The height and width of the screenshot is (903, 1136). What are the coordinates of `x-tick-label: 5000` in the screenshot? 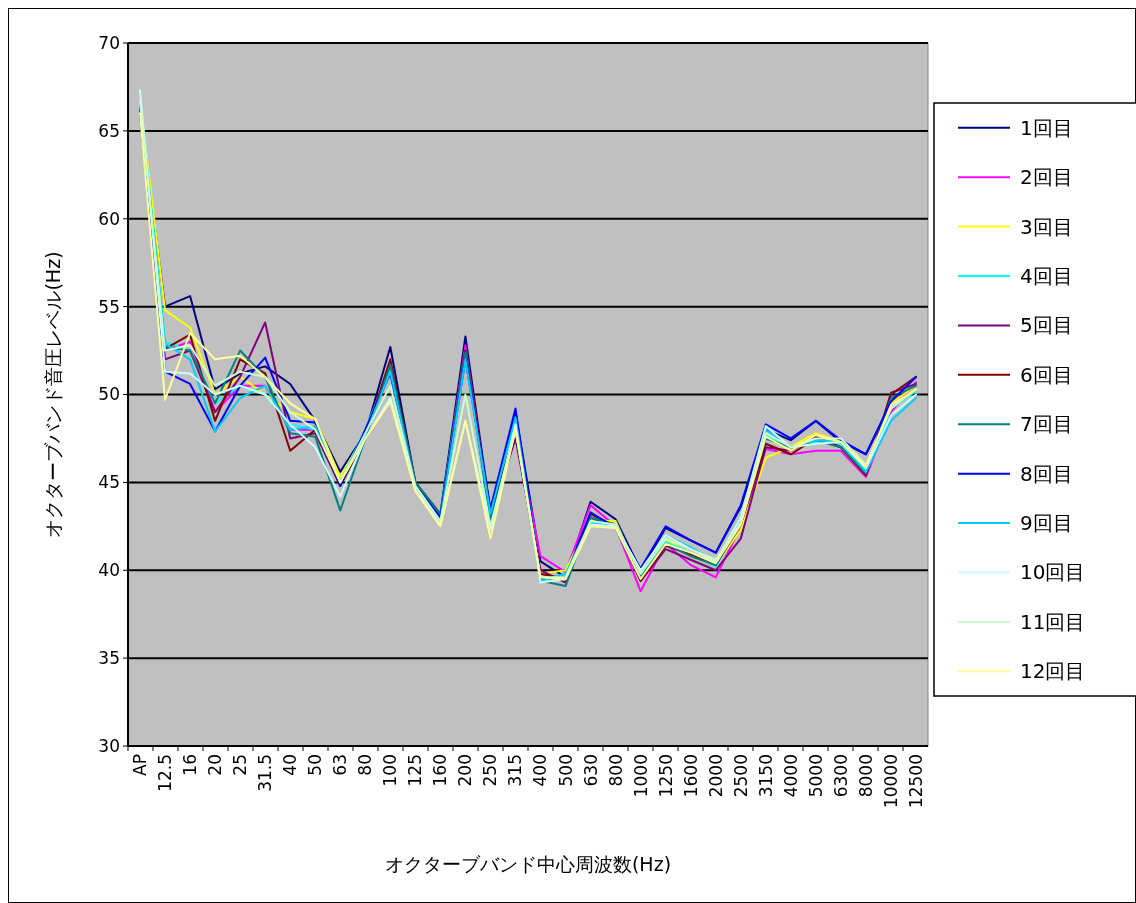 It's located at (815, 776).